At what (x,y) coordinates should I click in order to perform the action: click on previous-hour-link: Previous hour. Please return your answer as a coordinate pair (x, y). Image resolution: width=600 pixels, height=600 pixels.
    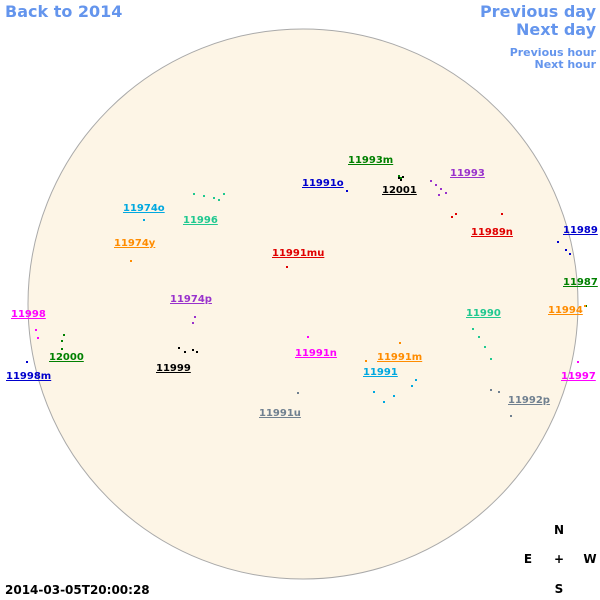
    Looking at the image, I should click on (553, 52).